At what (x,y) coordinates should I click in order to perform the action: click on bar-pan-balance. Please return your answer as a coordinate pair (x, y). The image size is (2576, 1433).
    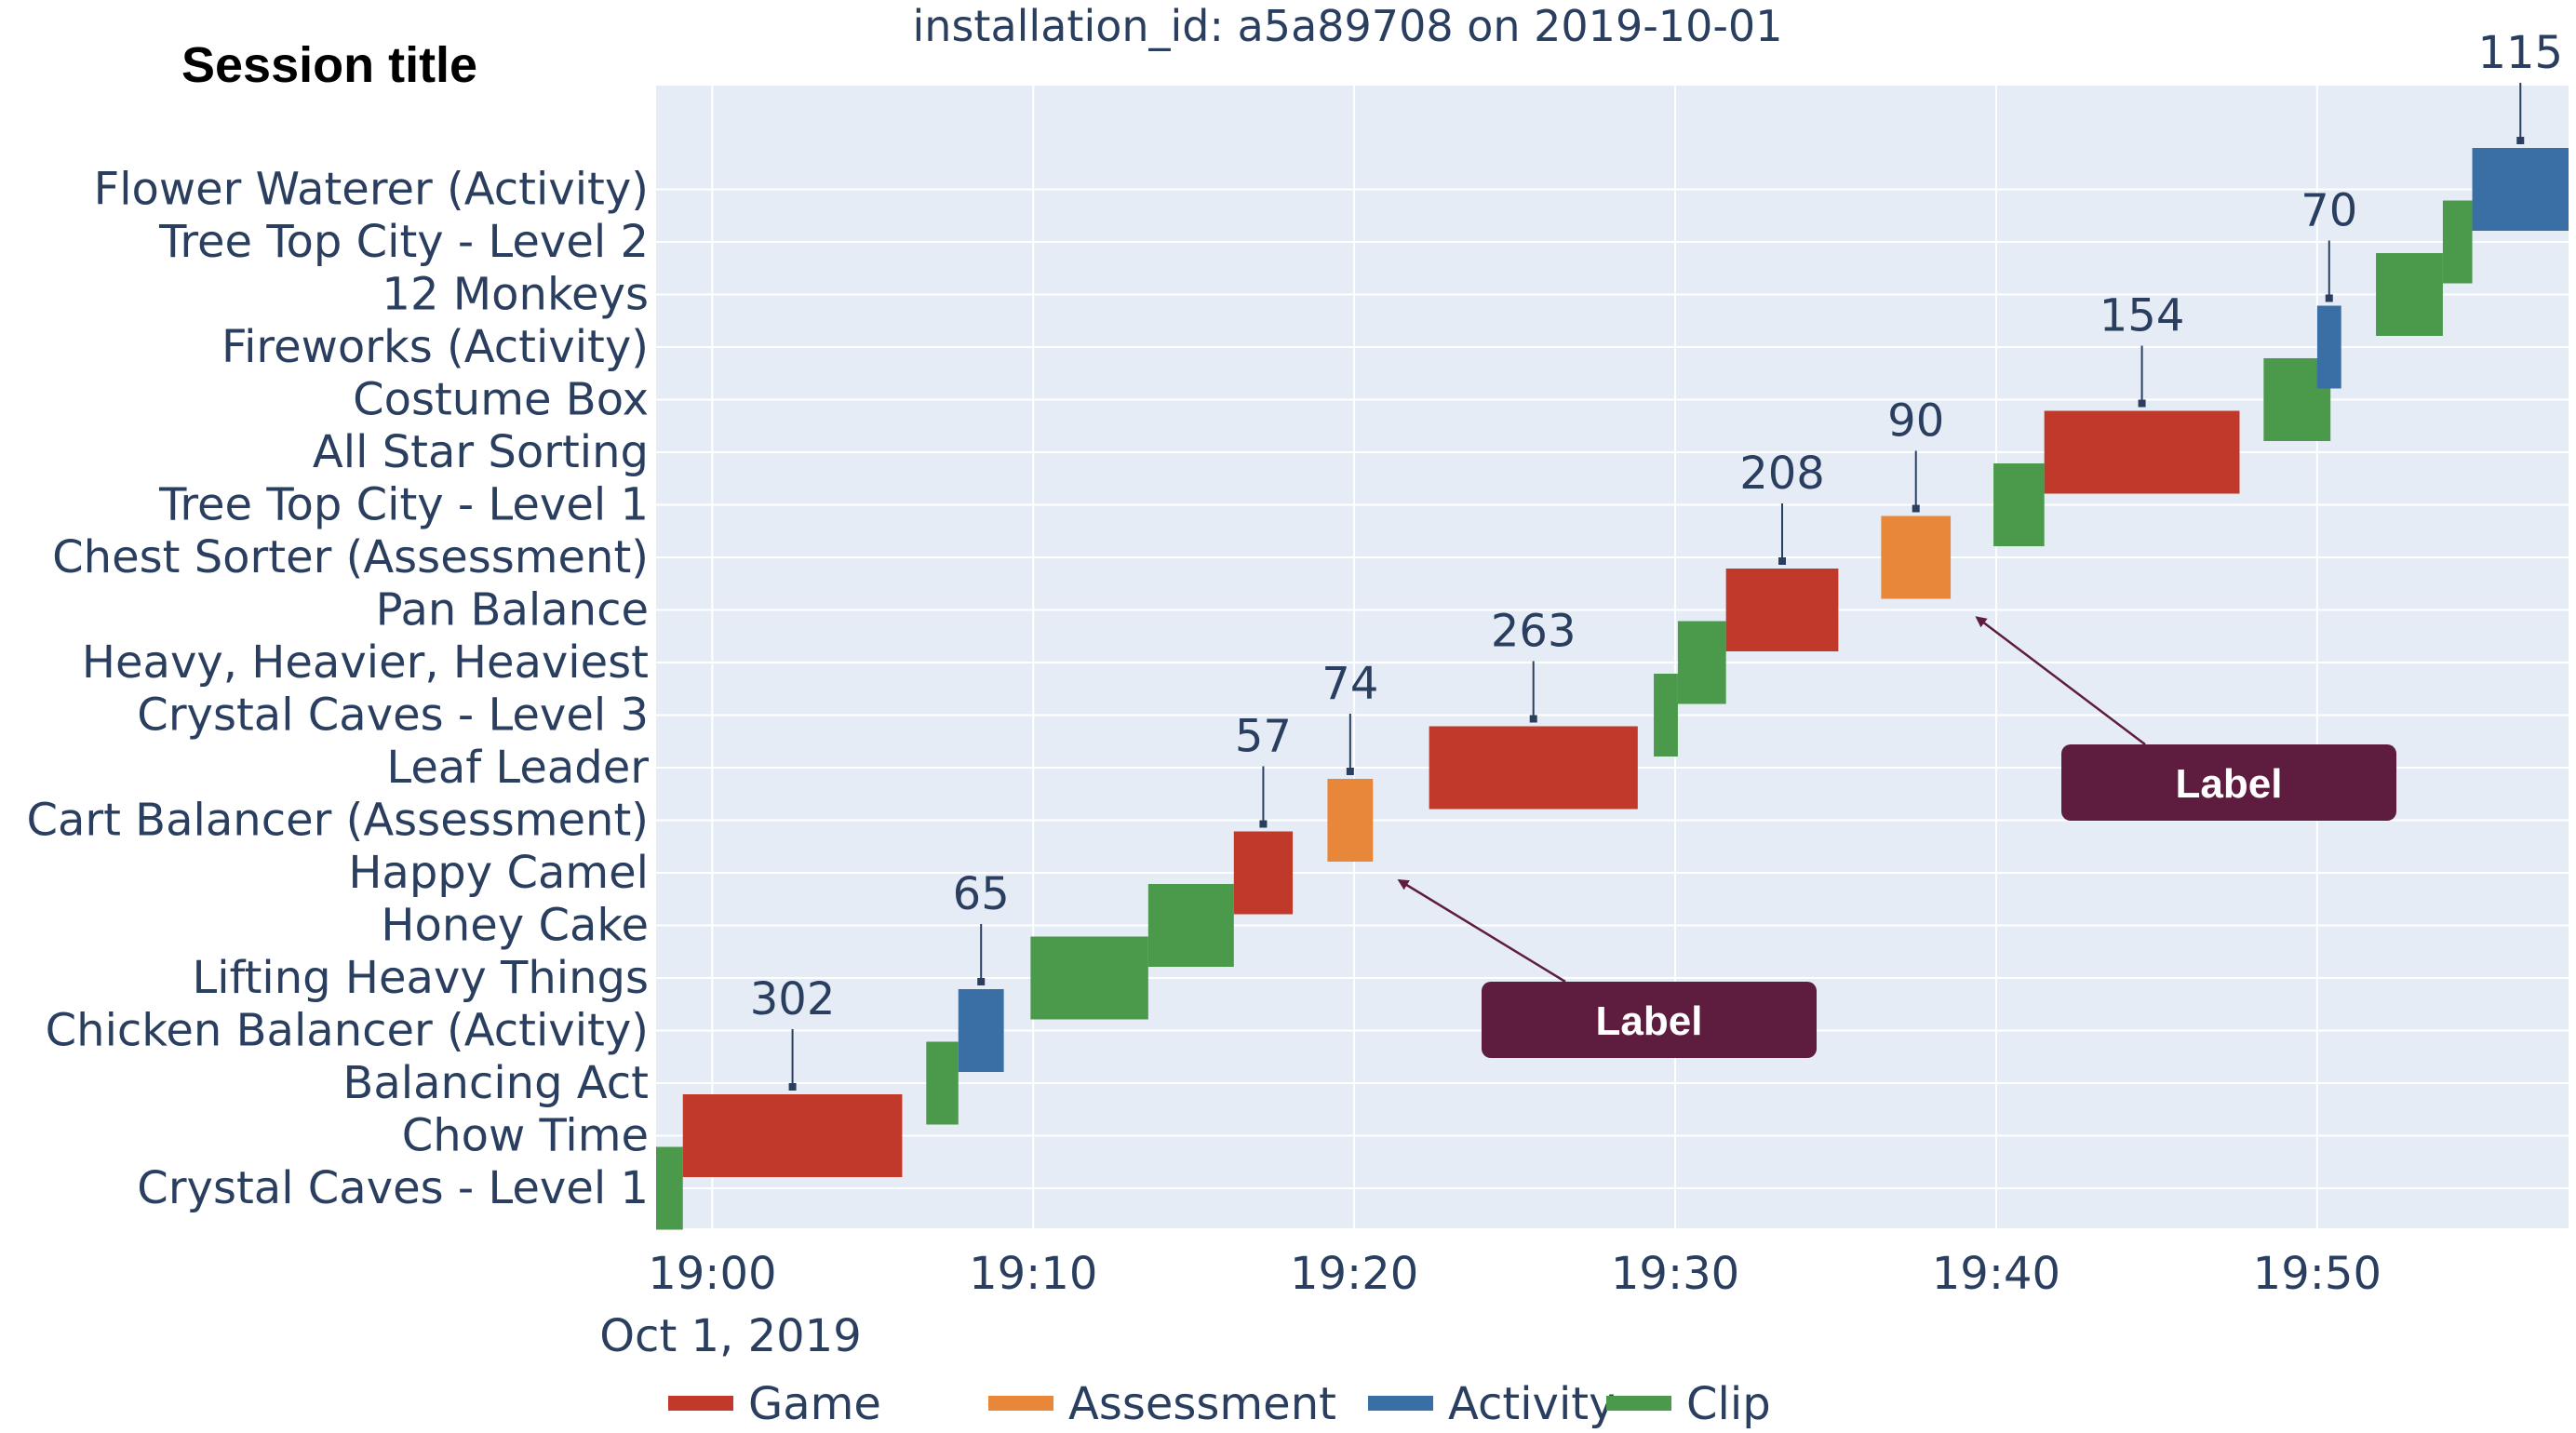
    Looking at the image, I should click on (1782, 610).